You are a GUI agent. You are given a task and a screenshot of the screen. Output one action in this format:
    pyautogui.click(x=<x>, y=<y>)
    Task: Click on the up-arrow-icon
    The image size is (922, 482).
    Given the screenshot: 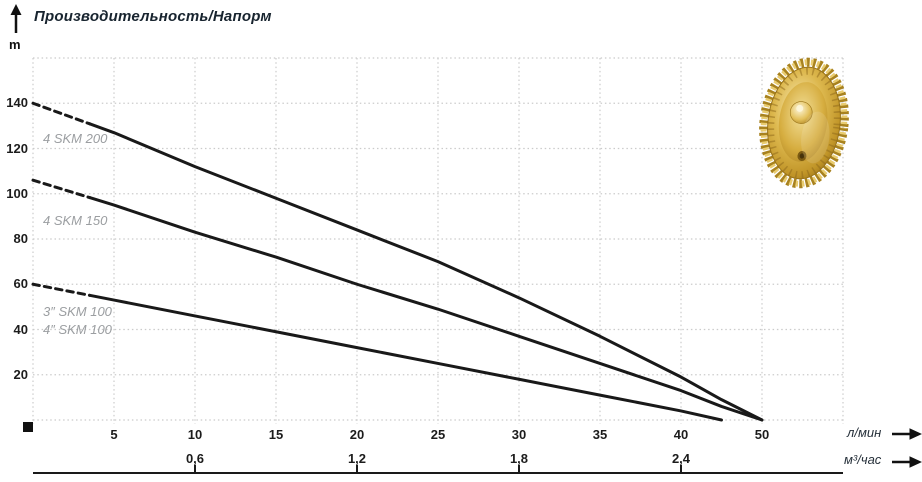 What is the action you would take?
    pyautogui.click(x=16, y=18)
    